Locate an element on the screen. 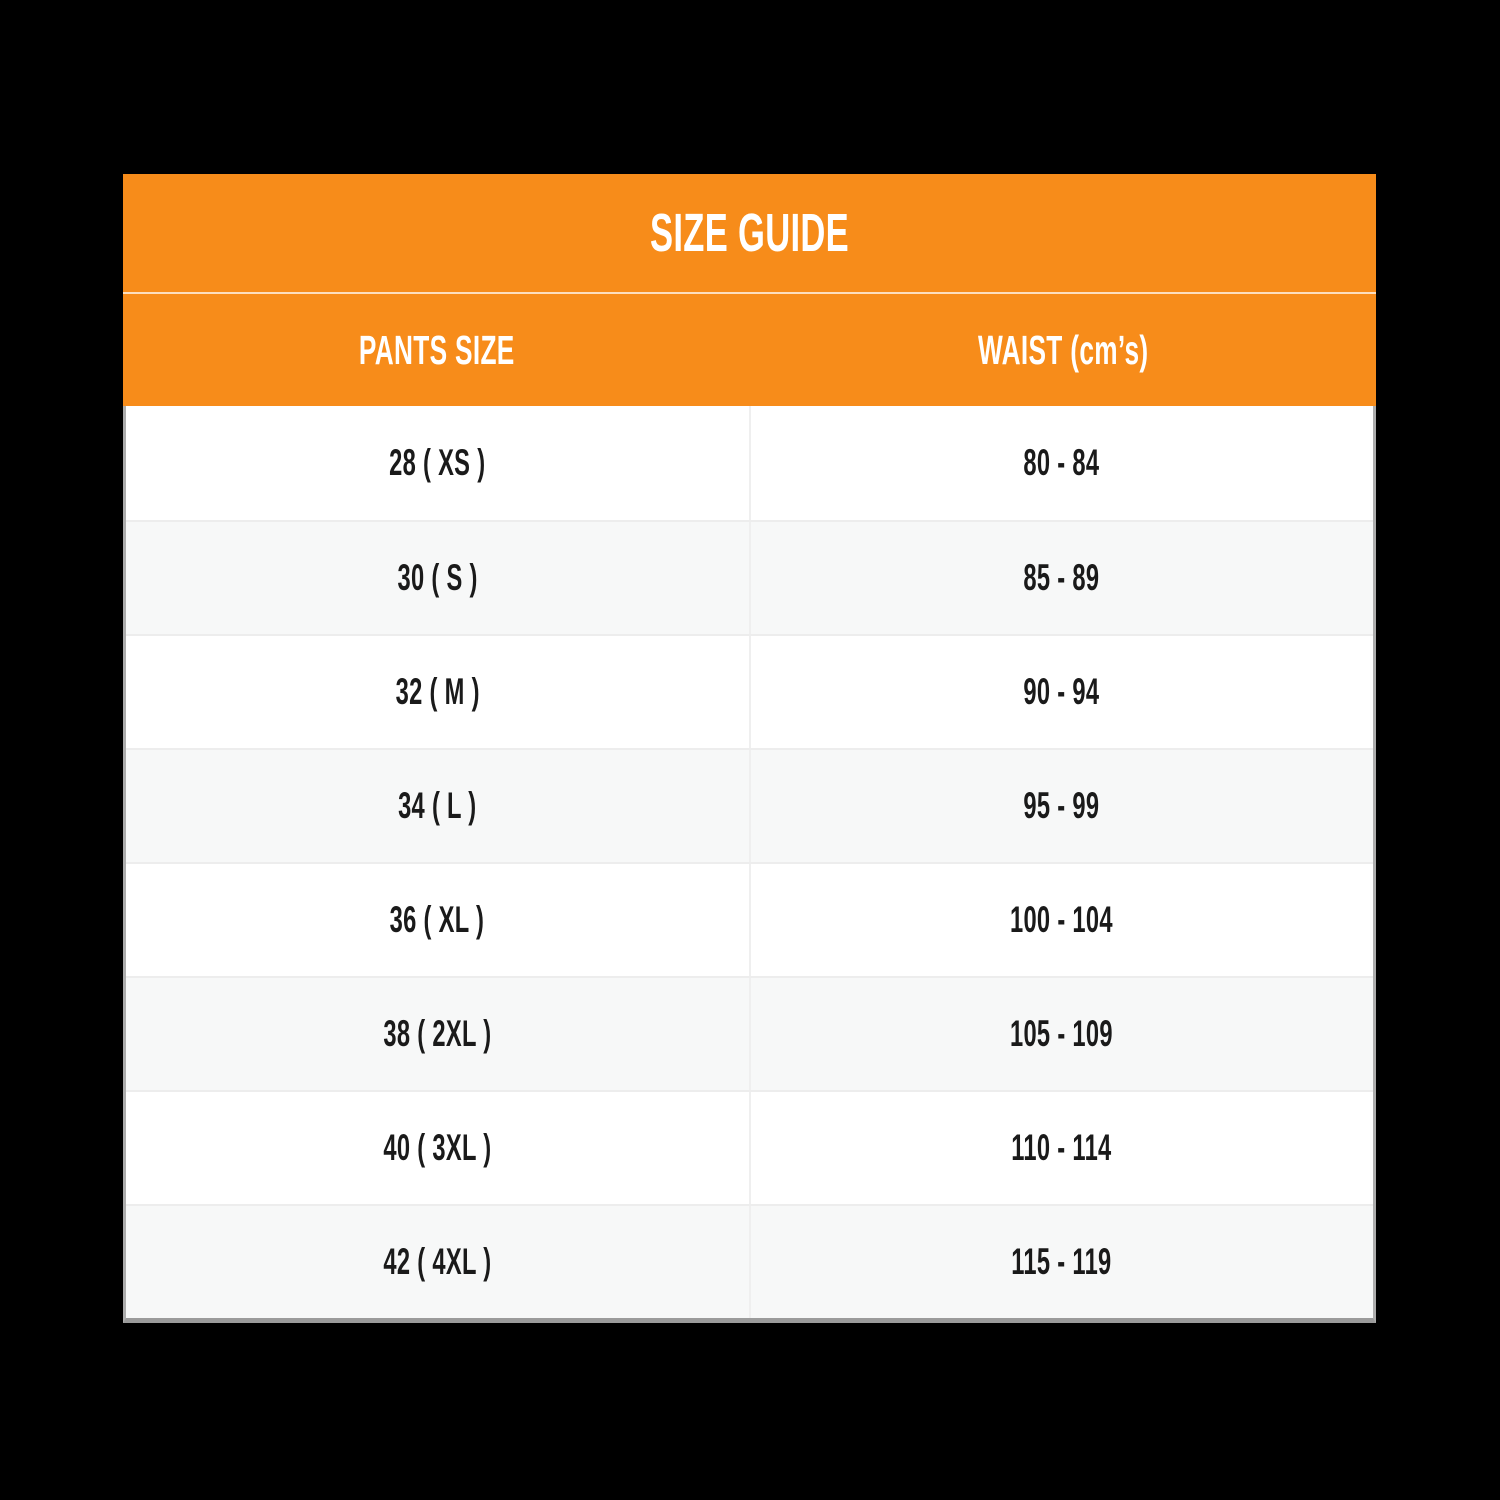 Image resolution: width=1500 pixels, height=1500 pixels. pants-size-value: 42 ( 4XL ) is located at coordinates (437, 1261).